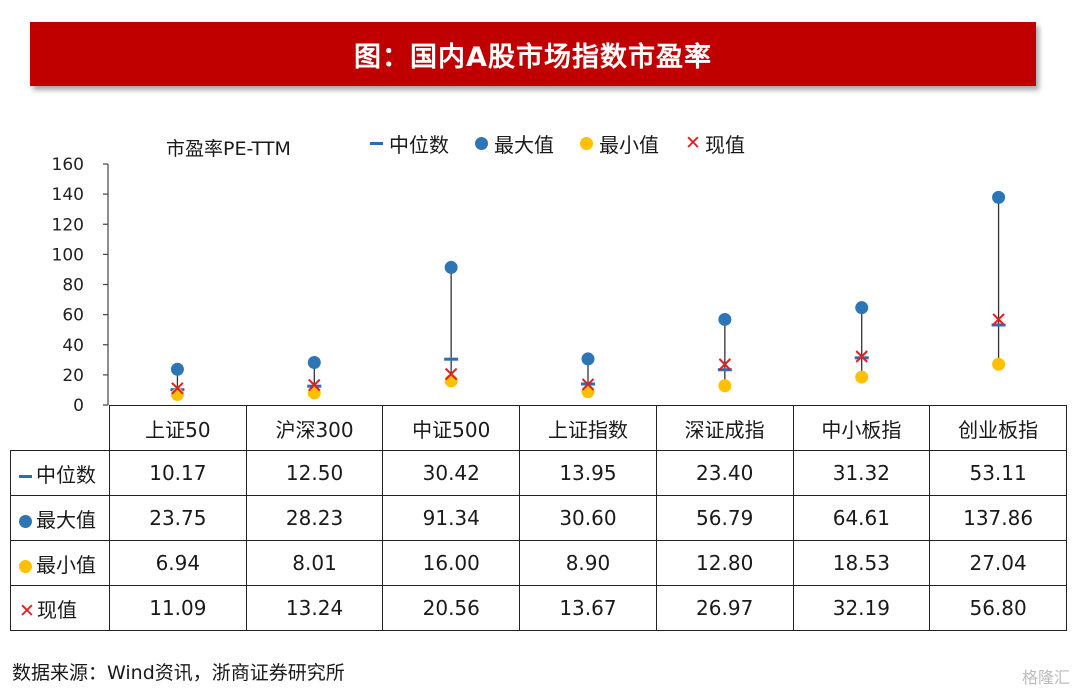 The width and height of the screenshot is (1080, 694). What do you see at coordinates (451, 473) in the screenshot?
I see `table-cell: 30.42` at bounding box center [451, 473].